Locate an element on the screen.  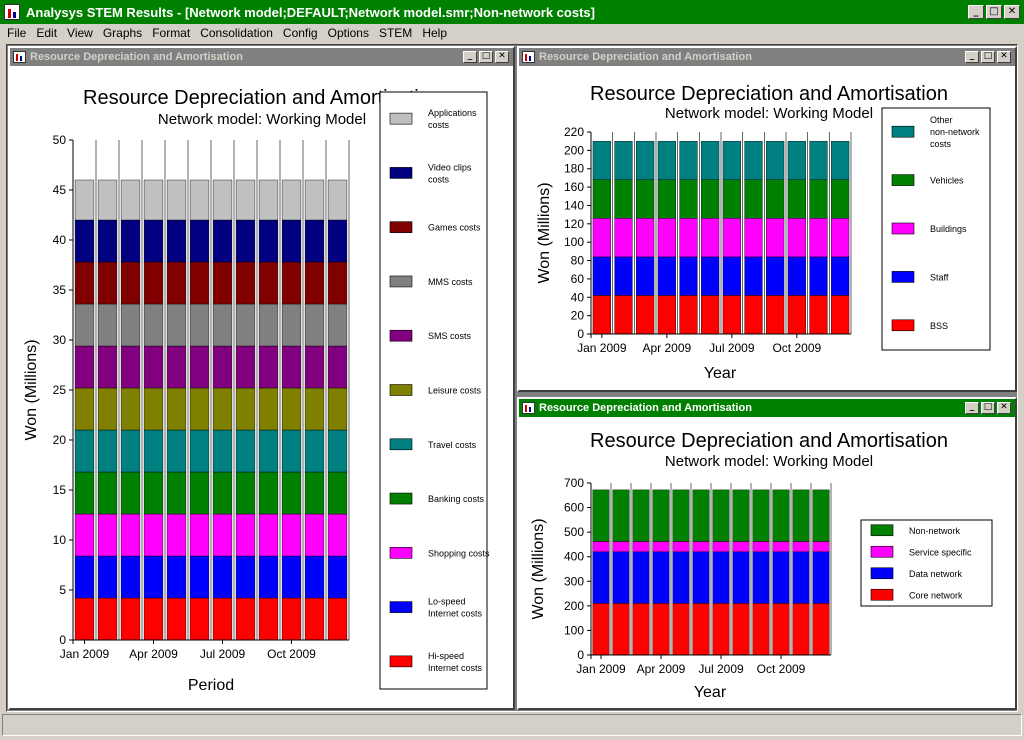
legend-label: Core network is located at coordinates (936, 595).